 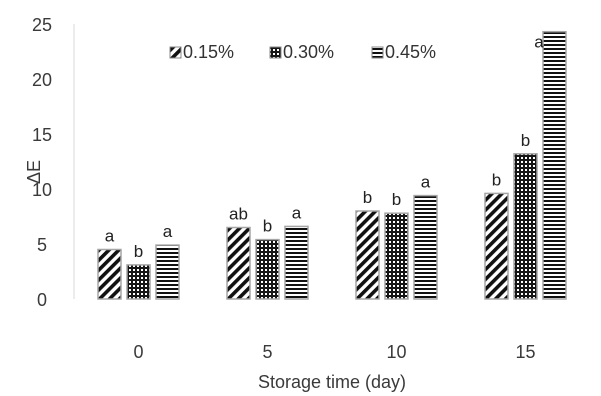 I want to click on legend-swatch-dots, so click(x=275, y=52).